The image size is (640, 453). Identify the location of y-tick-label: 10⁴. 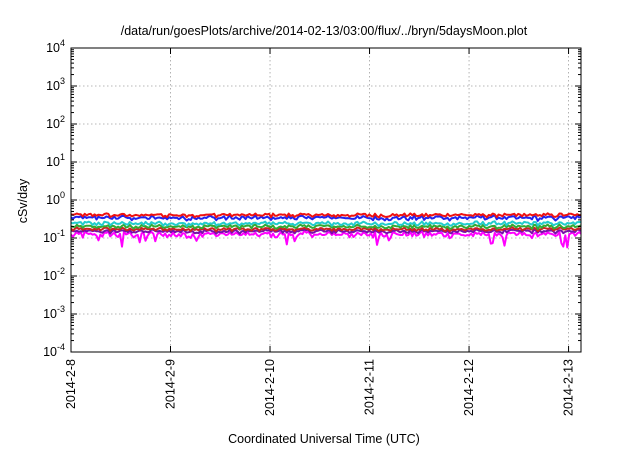
(55, 46).